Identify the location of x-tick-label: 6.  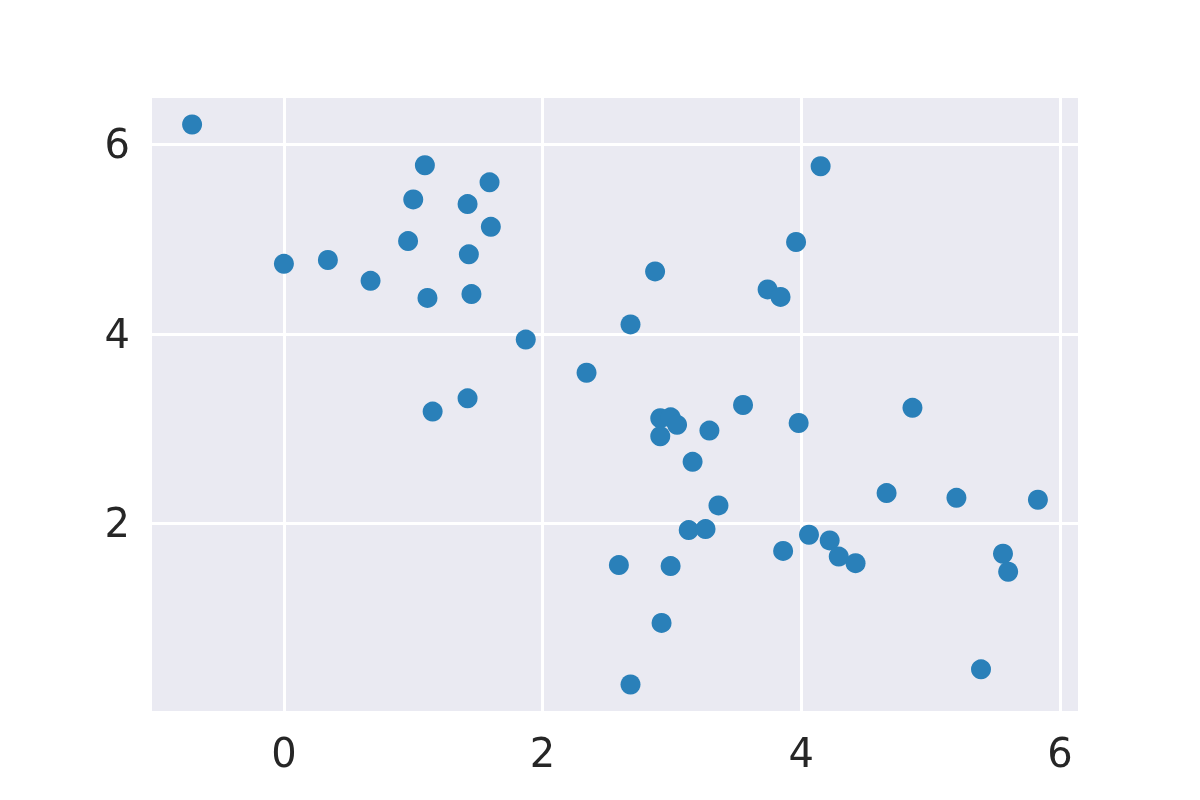
(1060, 753).